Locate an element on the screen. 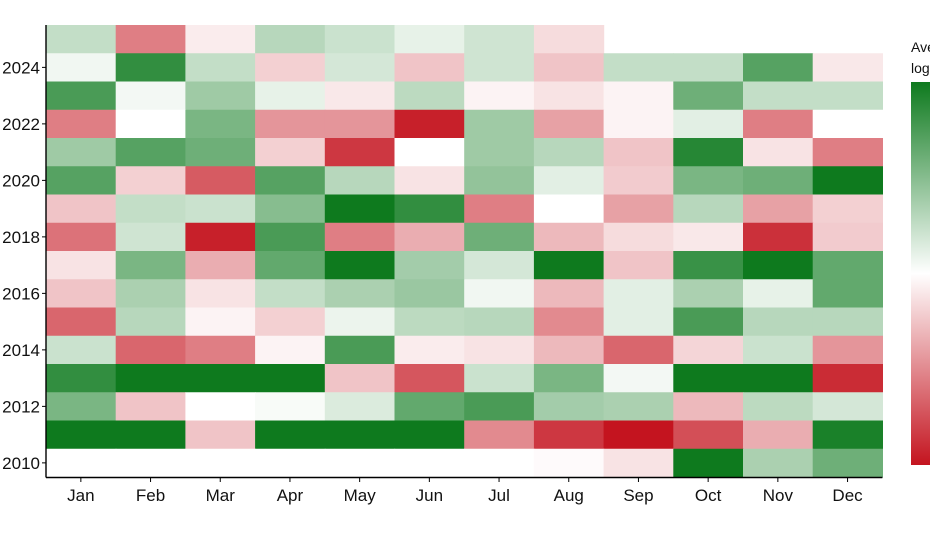  heatmap-cell-2015-aug is located at coordinates (569, 322).